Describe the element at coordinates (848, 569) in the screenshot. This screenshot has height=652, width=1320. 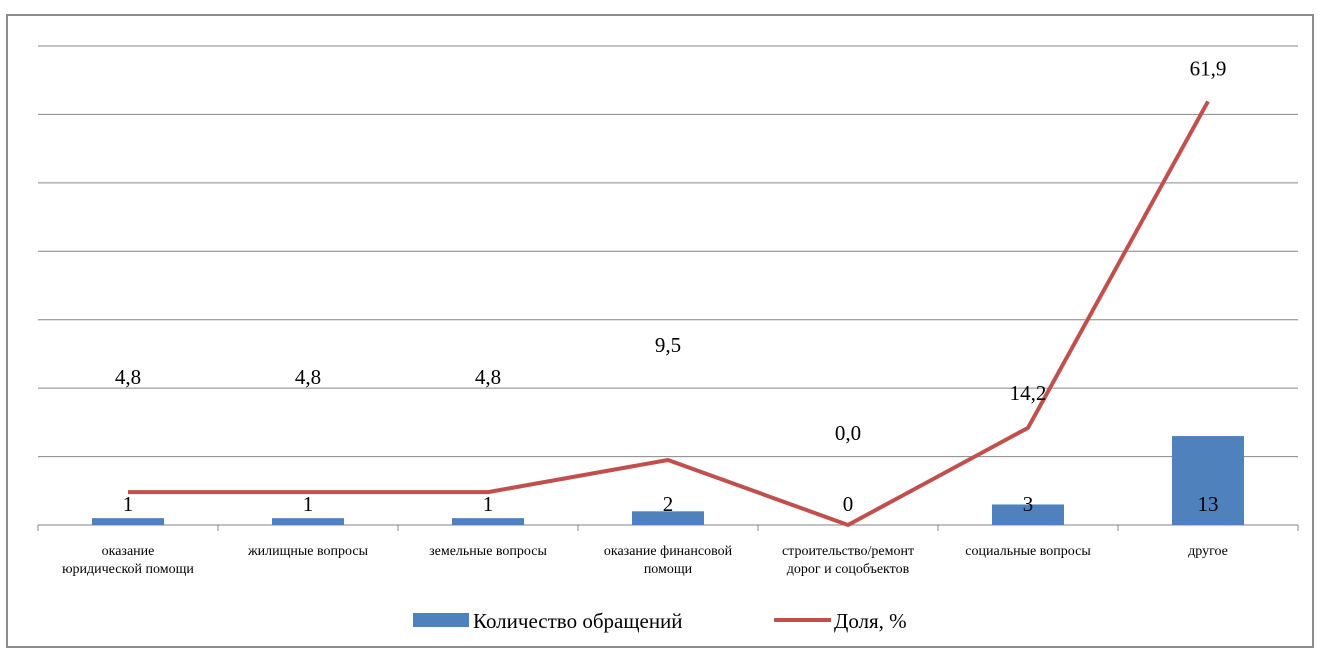
I see `x-tick-label-line: дорог и соцобъектов` at that location.